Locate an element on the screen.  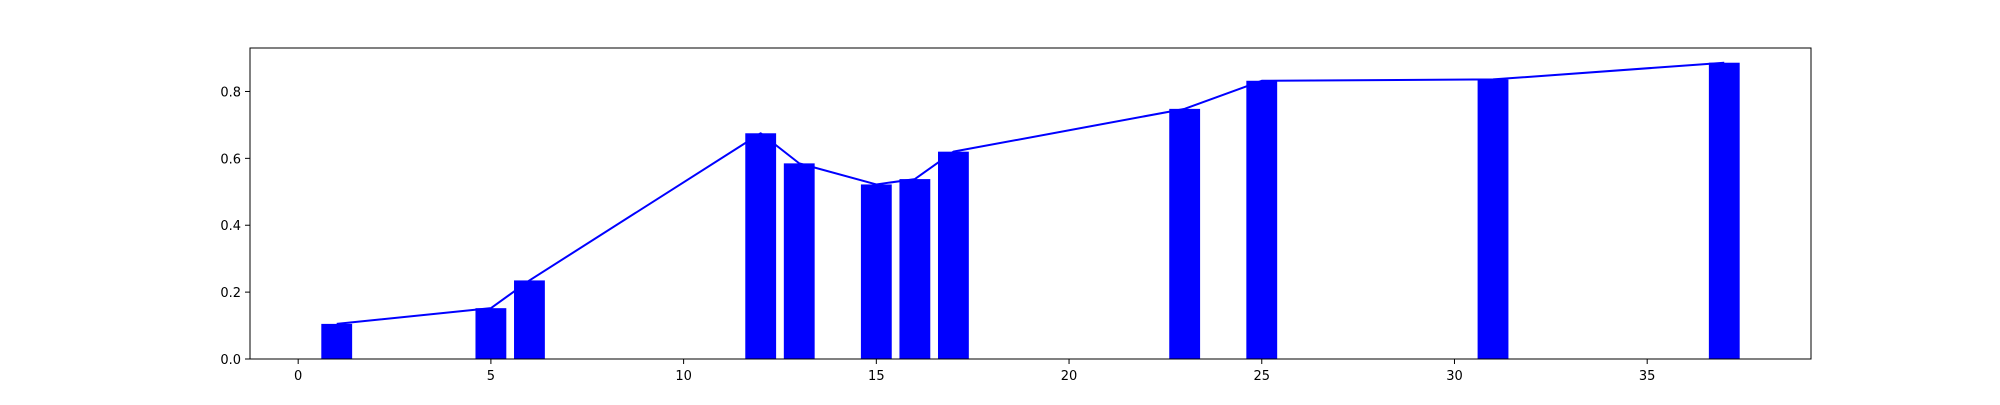
y-axis: 0.0 0.2 0.4 0.6 0.8 is located at coordinates (235, 226).